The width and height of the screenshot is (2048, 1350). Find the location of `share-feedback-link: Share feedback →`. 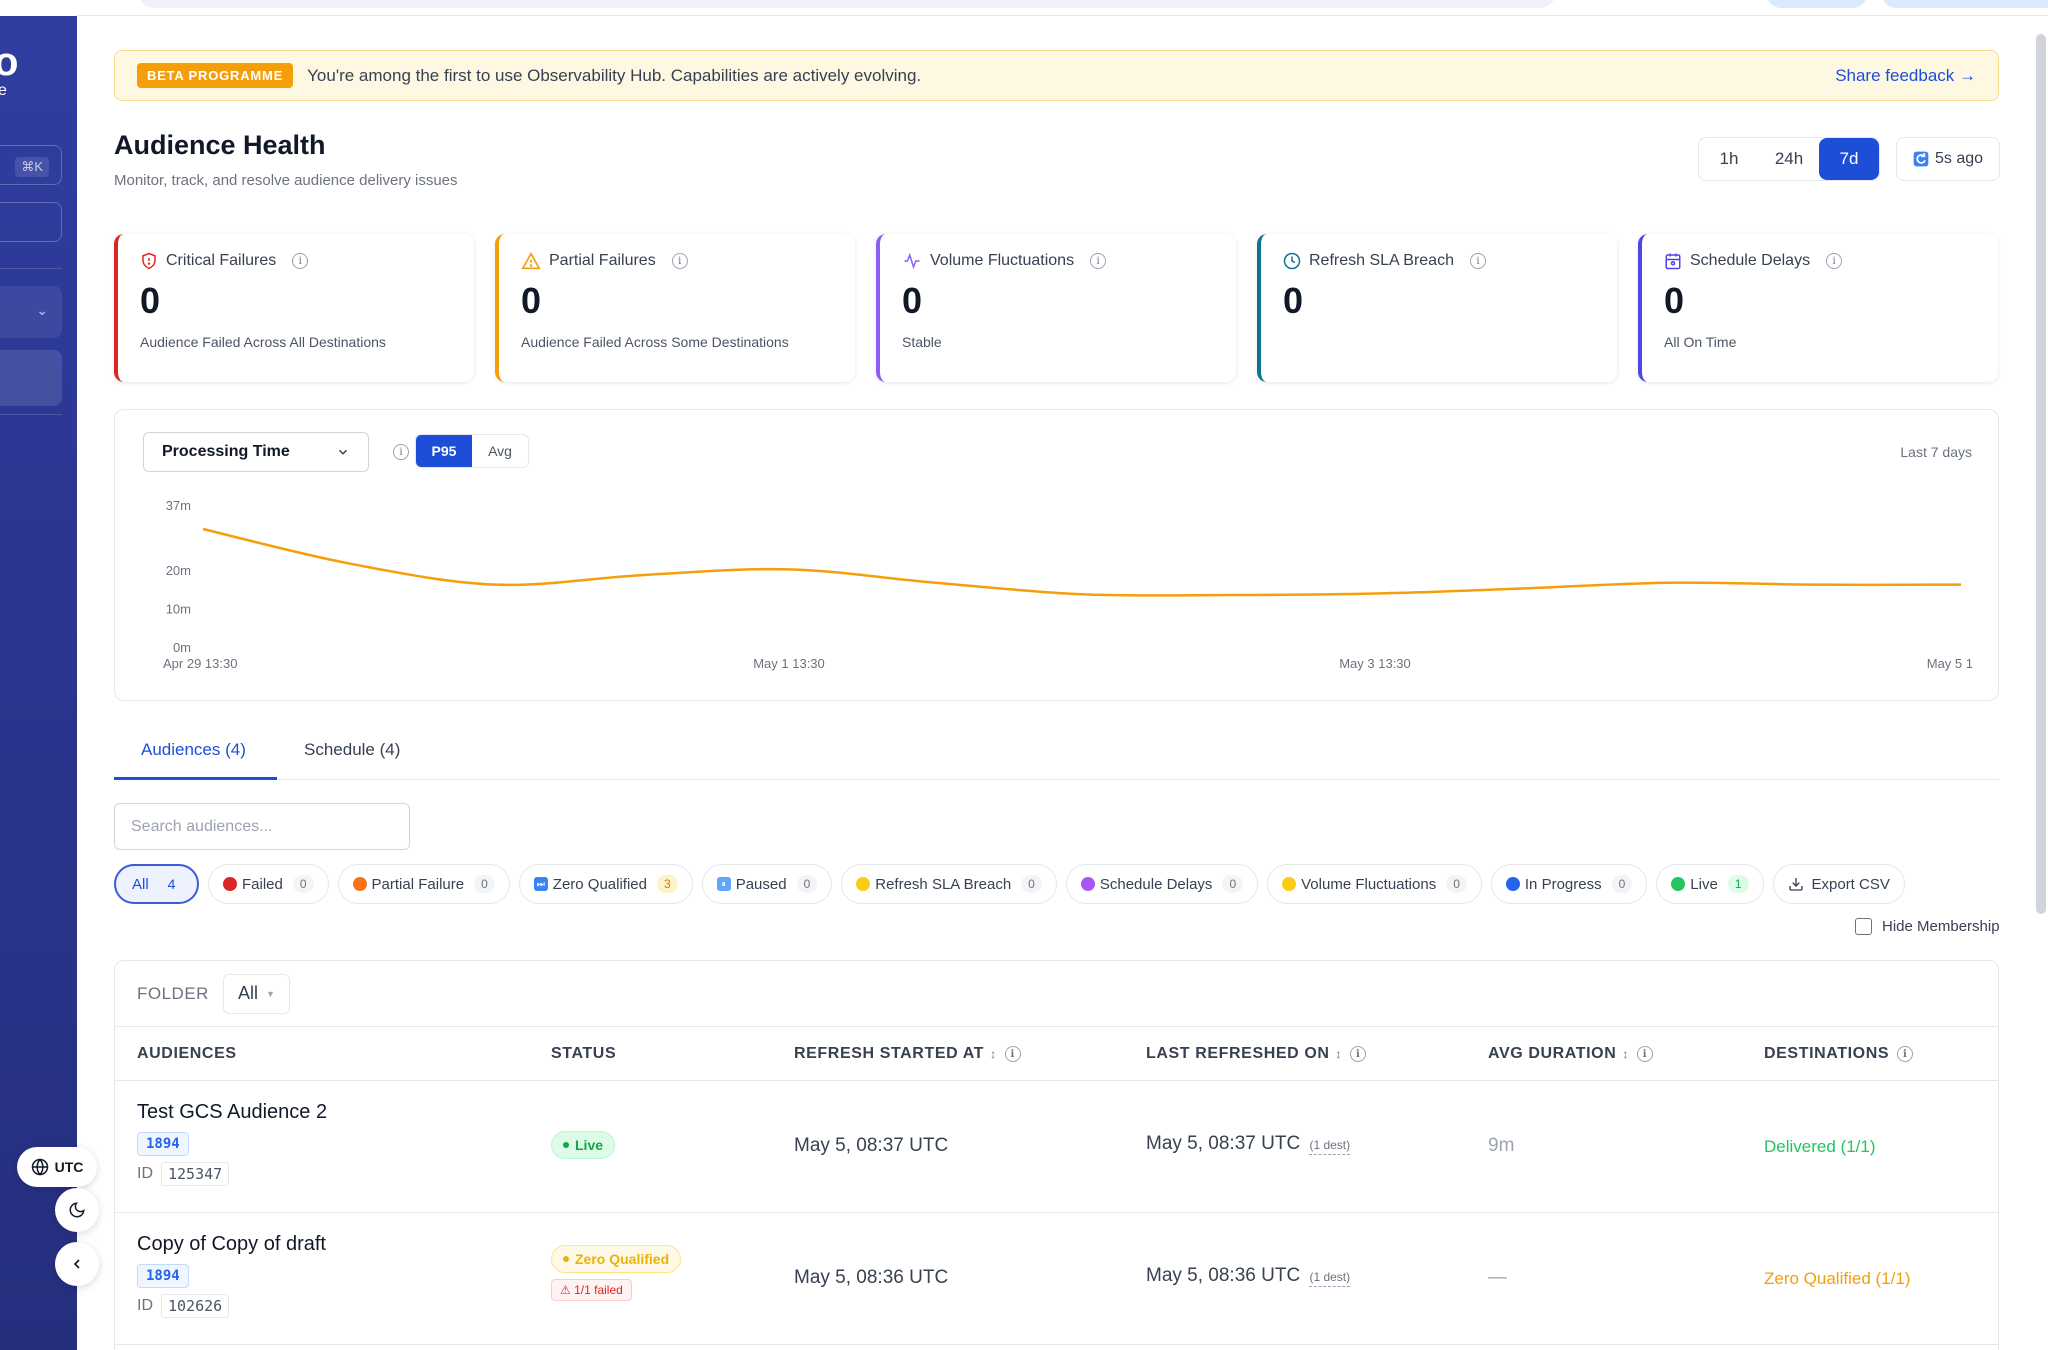

share-feedback-link: Share feedback → is located at coordinates (1905, 75).